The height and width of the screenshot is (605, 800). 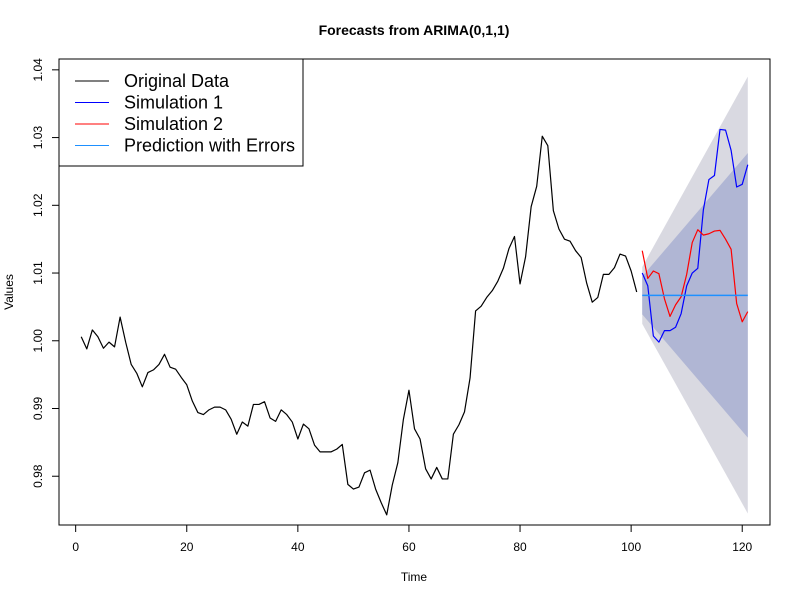 What do you see at coordinates (38, 476) in the screenshot?
I see `y-tick-label: 0.98` at bounding box center [38, 476].